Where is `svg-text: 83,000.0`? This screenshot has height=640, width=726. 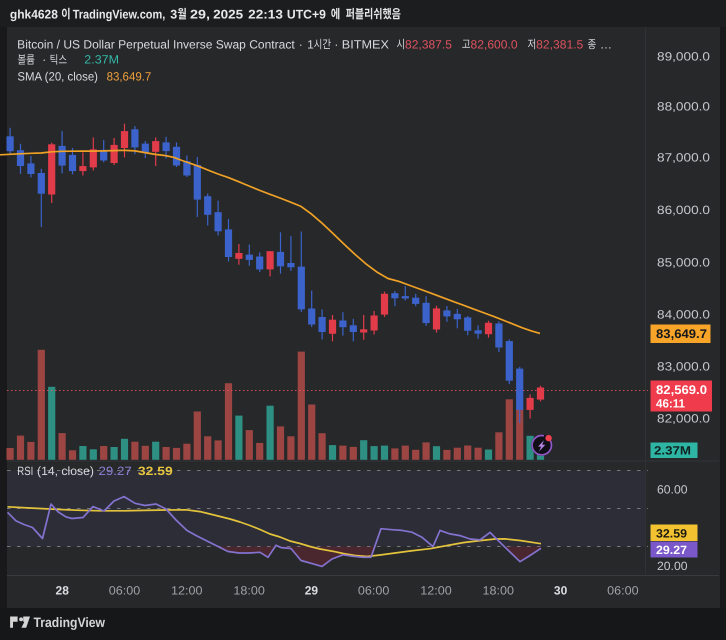 svg-text: 83,000.0 is located at coordinates (683, 367).